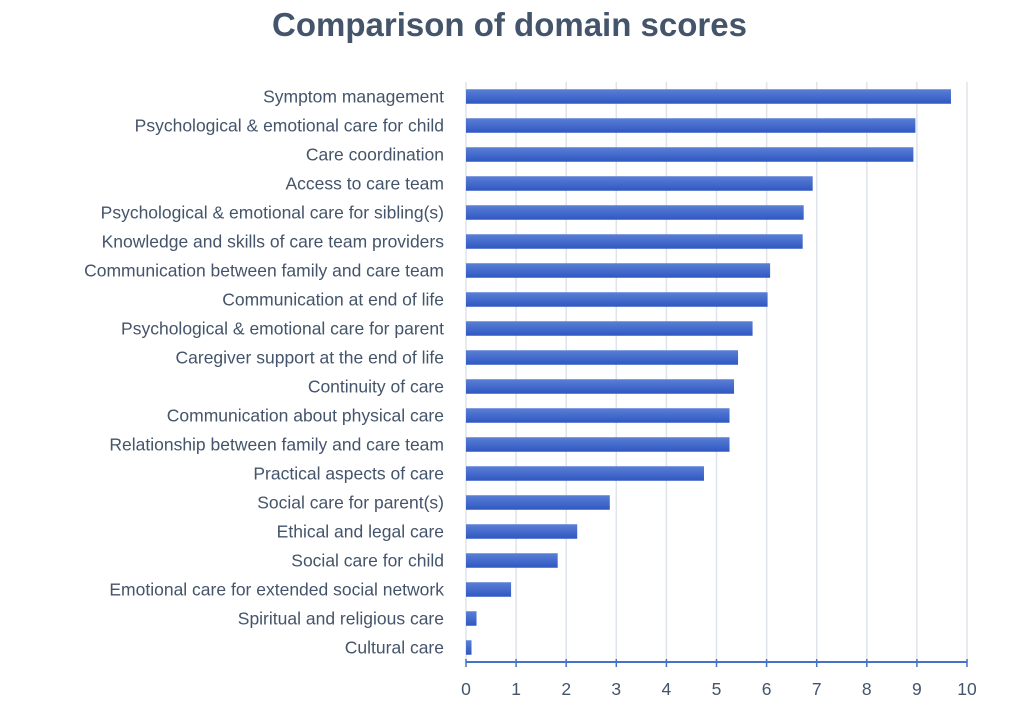 This screenshot has width=1019, height=705. I want to click on chart-title: Comparison of domain scores, so click(509, 24).